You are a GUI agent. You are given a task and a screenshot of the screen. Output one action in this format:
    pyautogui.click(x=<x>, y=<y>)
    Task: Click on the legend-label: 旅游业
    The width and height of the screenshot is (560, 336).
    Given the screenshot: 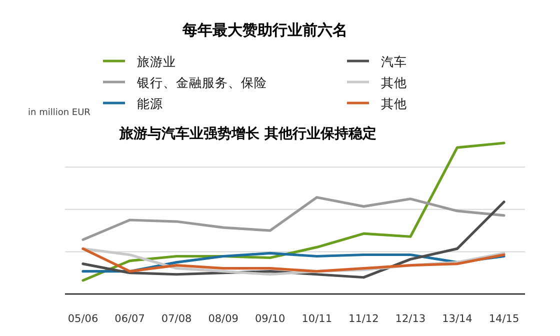 What is the action you would take?
    pyautogui.click(x=156, y=61)
    